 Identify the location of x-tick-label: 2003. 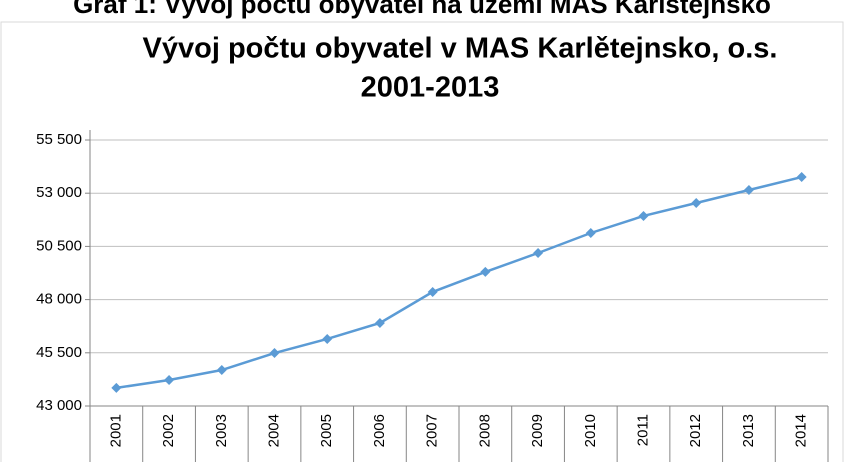
(221, 430).